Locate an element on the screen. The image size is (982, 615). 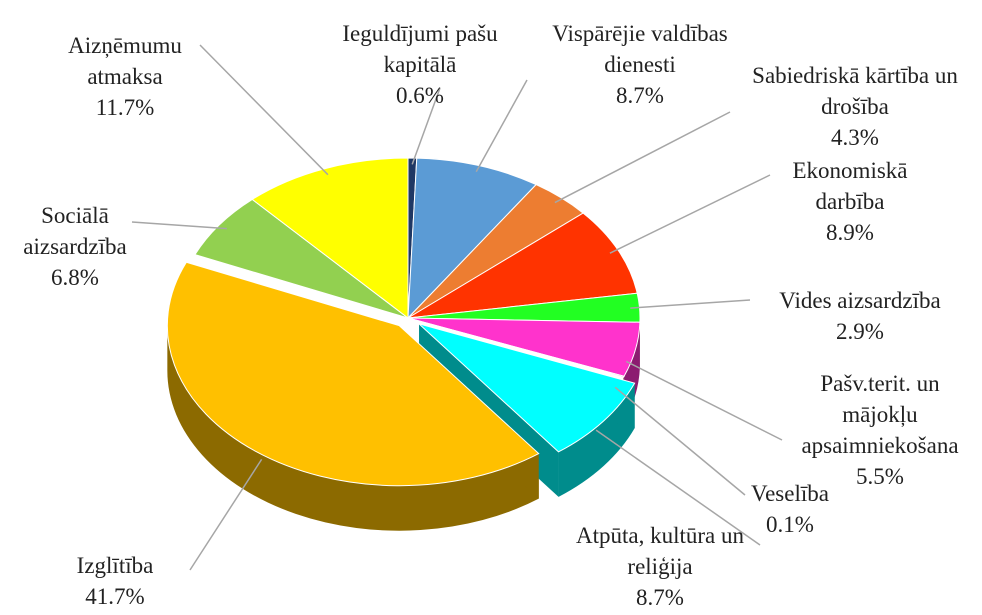
category-label: Sabiedriskā kārtība un drošība is located at coordinates (855, 91).